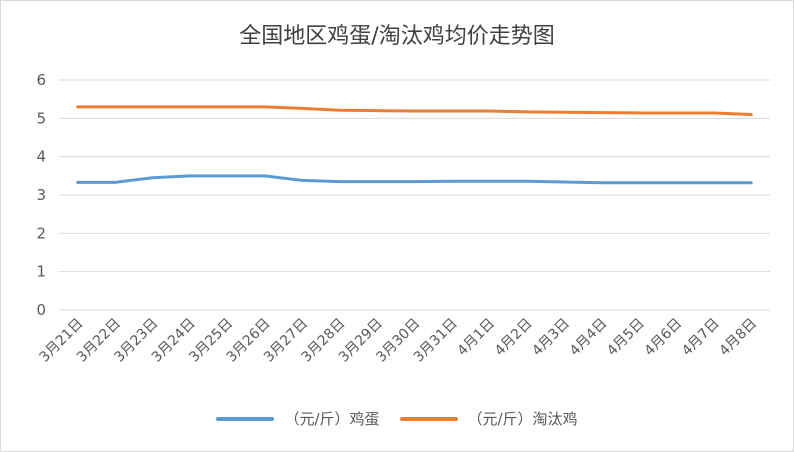  Describe the element at coordinates (664, 338) in the screenshot. I see `x-tick-label: 4月6日` at that location.